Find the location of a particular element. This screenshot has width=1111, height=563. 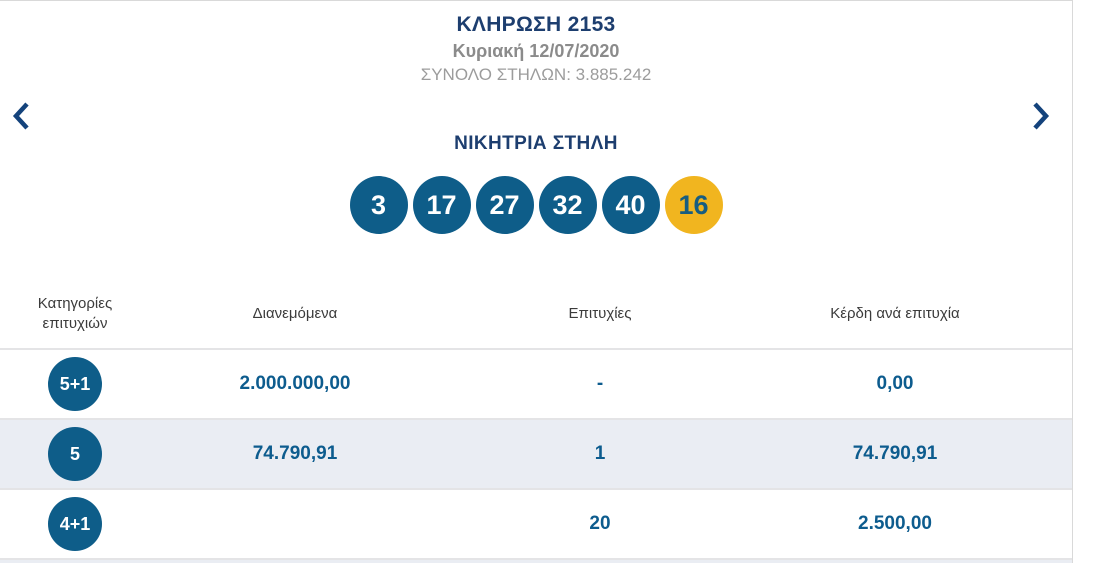

total-columns-label: ΣΥΝΟΛΟ ΣΤΗΛΩΝ: 3.885.242 is located at coordinates (536, 74).